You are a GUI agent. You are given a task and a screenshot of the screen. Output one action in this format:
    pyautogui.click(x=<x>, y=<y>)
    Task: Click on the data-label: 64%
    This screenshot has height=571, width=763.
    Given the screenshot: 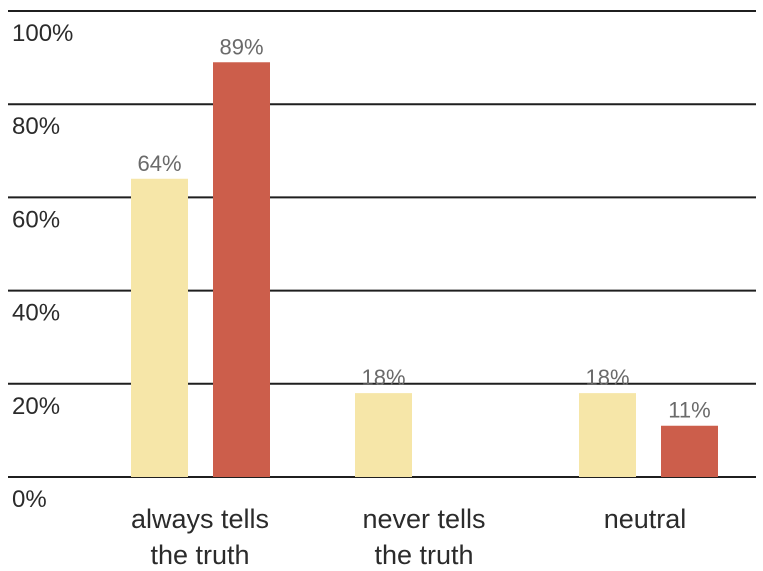 What is the action you would take?
    pyautogui.click(x=159, y=163)
    